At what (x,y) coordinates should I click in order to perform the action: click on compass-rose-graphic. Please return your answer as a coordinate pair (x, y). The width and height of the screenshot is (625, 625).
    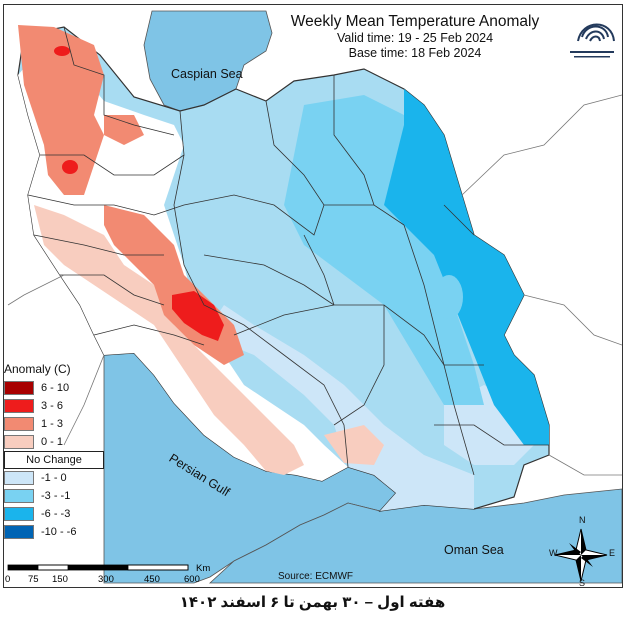
    Looking at the image, I should click on (581, 555).